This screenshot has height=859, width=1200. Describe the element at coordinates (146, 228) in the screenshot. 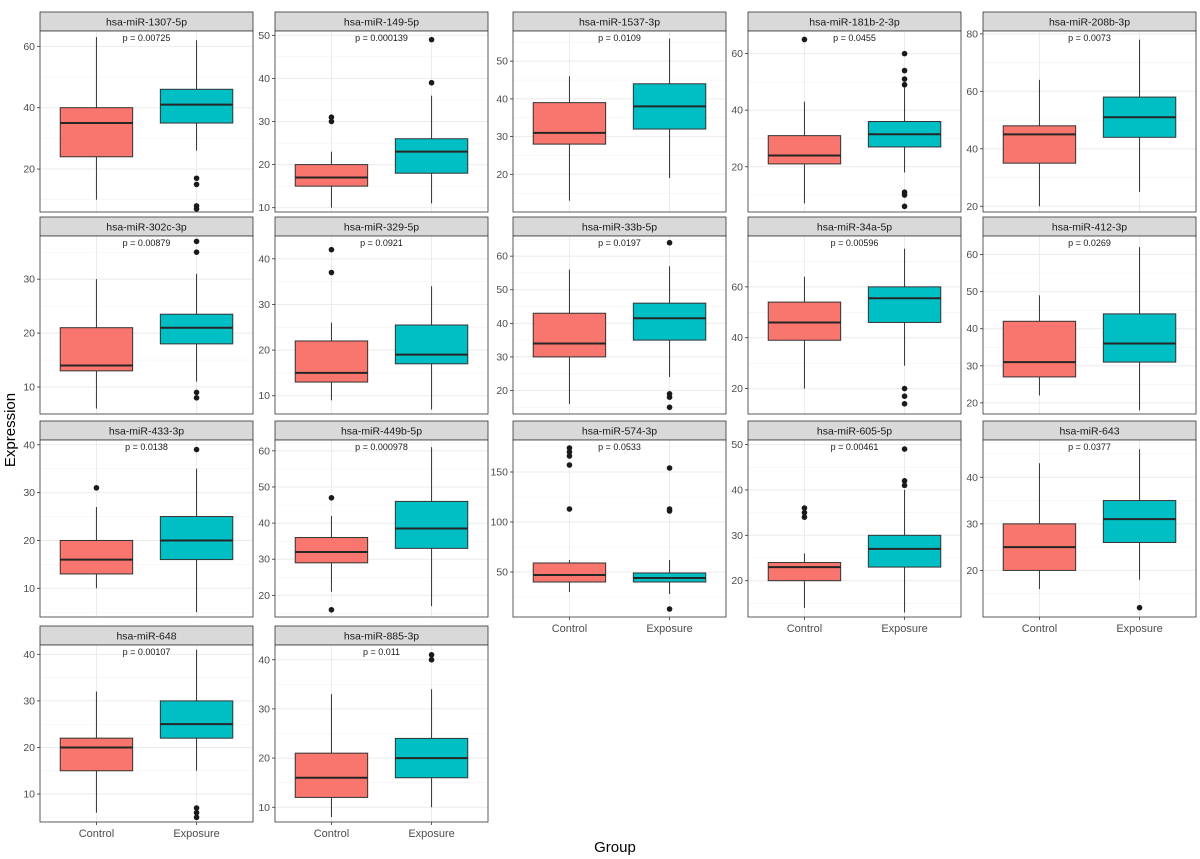

I see `facet-title: hsa-miR-302c-3p` at that location.